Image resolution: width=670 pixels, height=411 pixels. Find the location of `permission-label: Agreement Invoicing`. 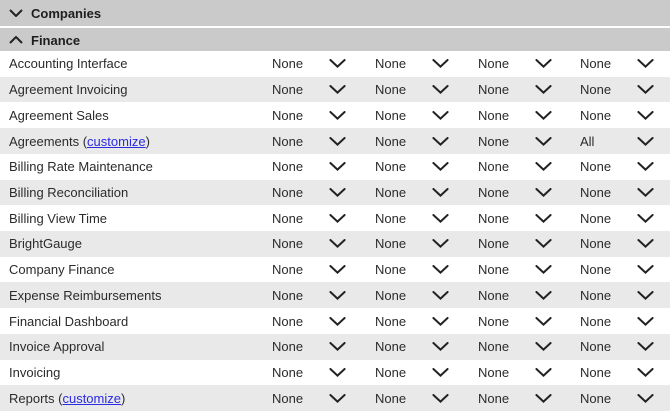

permission-label: Agreement Invoicing is located at coordinates (136, 89).